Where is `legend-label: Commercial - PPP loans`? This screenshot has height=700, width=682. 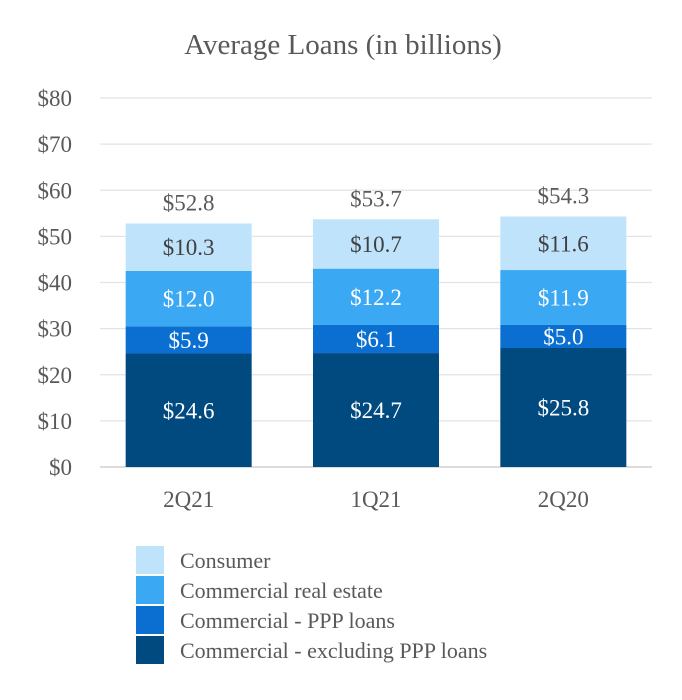 legend-label: Commercial - PPP loans is located at coordinates (287, 620).